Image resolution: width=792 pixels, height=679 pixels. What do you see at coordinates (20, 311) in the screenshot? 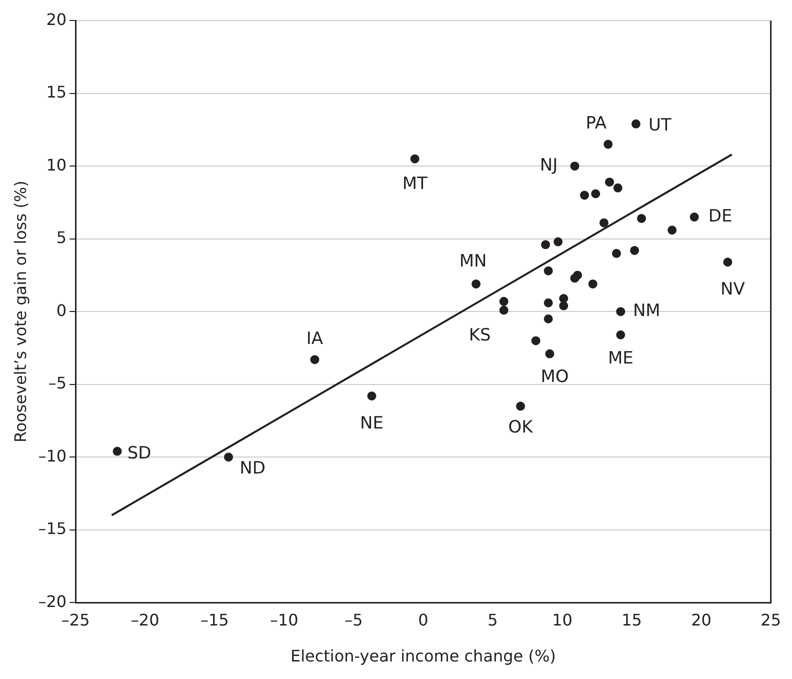
I see `y-axis-title: Roosevelt’s vote gain or loss (%)` at bounding box center [20, 311].